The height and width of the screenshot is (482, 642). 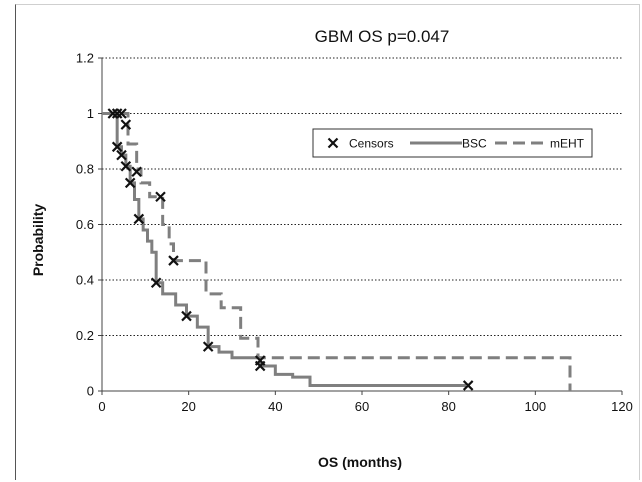 I want to click on y-tick-label-6: 1.2, so click(x=85, y=58).